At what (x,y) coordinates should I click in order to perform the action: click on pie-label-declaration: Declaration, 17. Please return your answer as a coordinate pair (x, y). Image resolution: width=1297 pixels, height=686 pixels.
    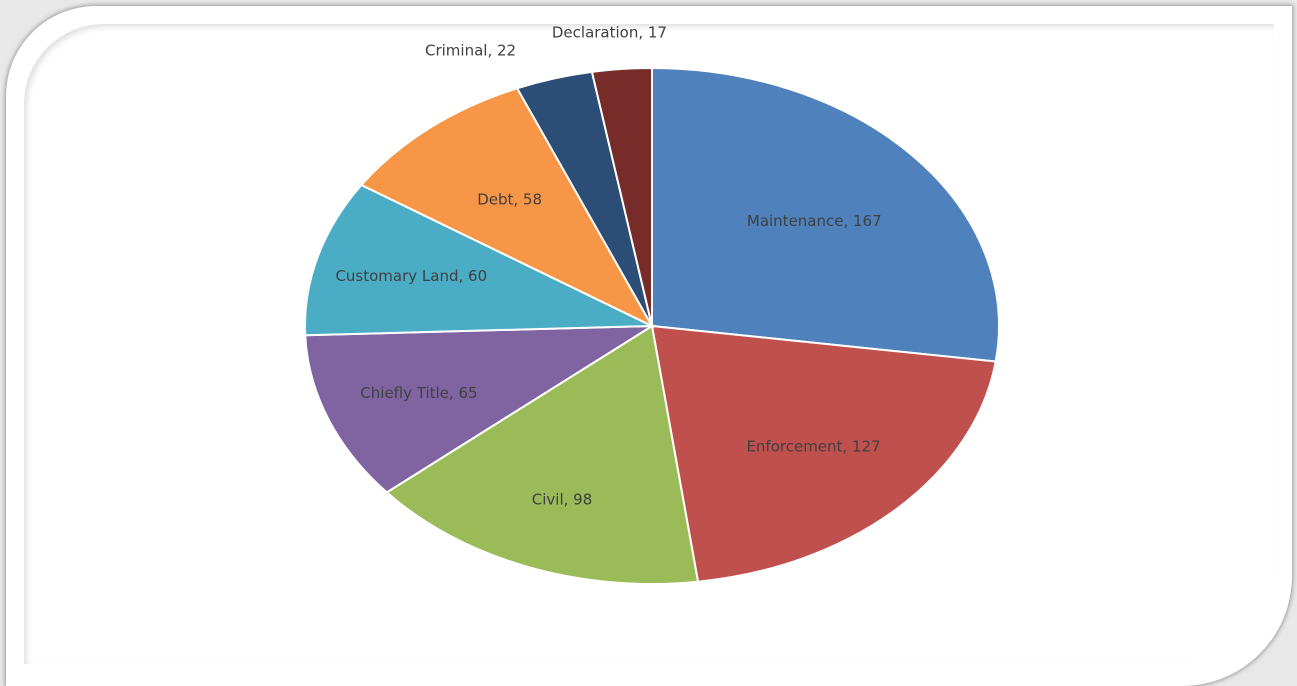
    Looking at the image, I should click on (609, 32).